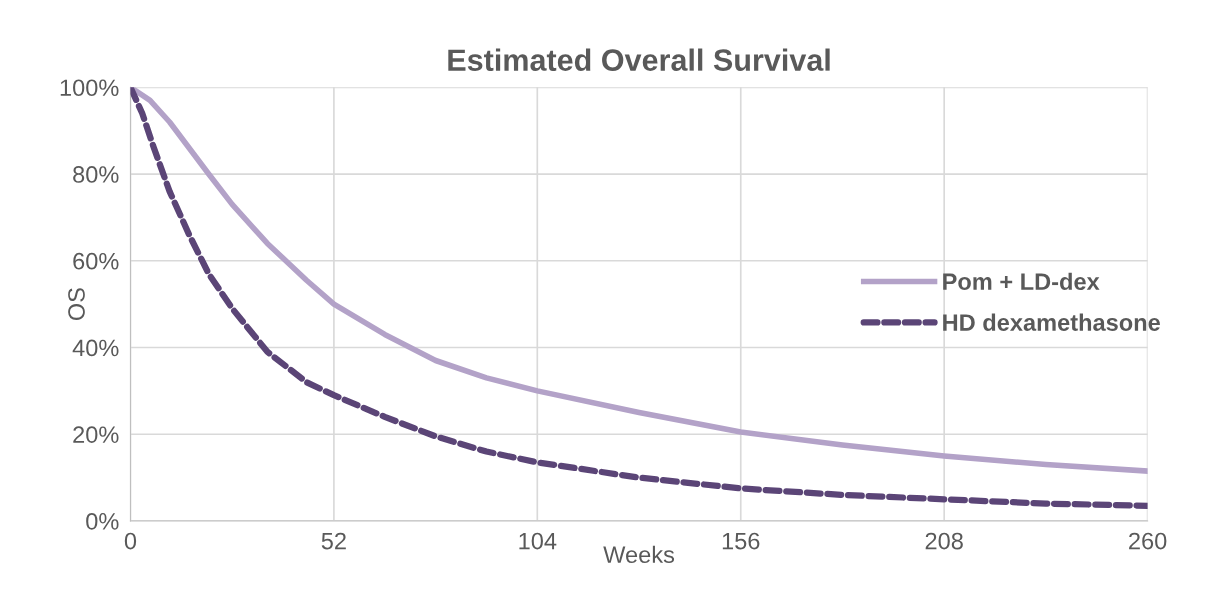 This screenshot has width=1208, height=594. I want to click on y-tick-label: 40%, so click(95, 348).